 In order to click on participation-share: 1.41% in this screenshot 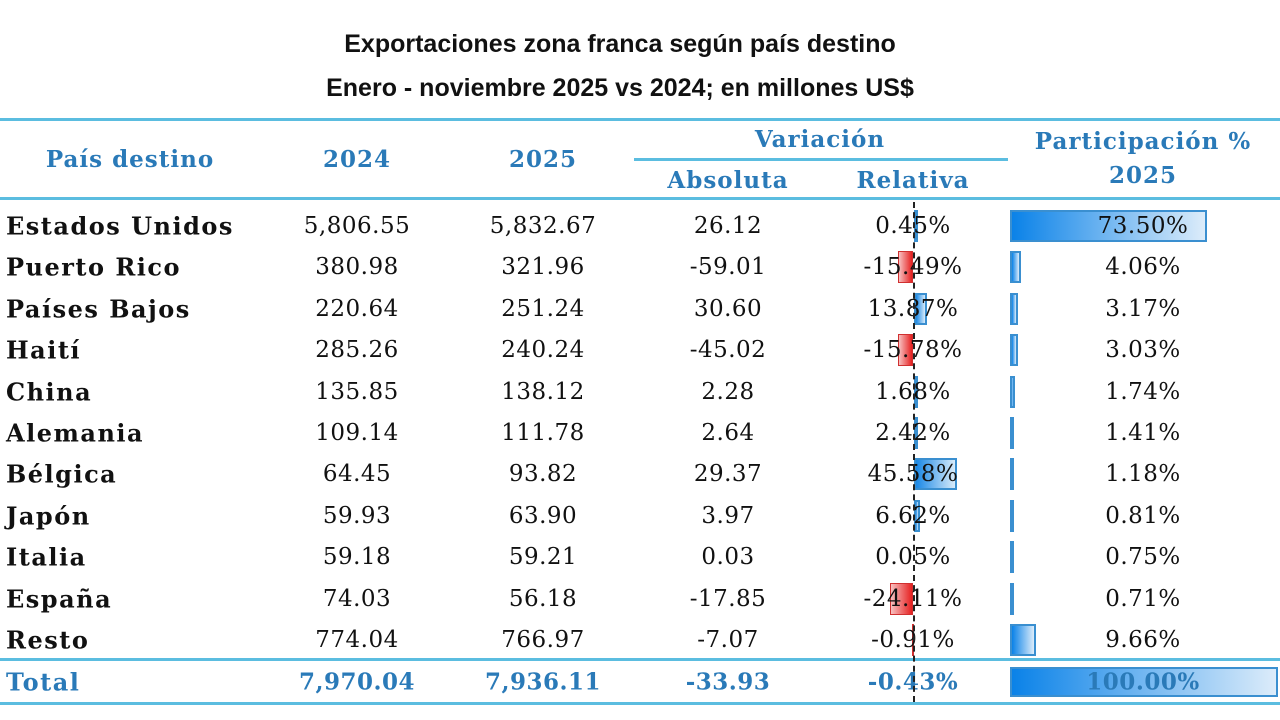, I will do `click(1143, 433)`.